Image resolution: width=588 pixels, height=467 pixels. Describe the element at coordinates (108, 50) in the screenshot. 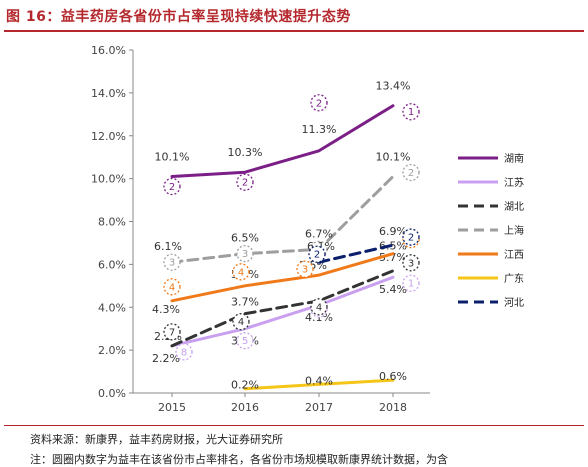

I see `y-tick-label: 16.0%` at that location.